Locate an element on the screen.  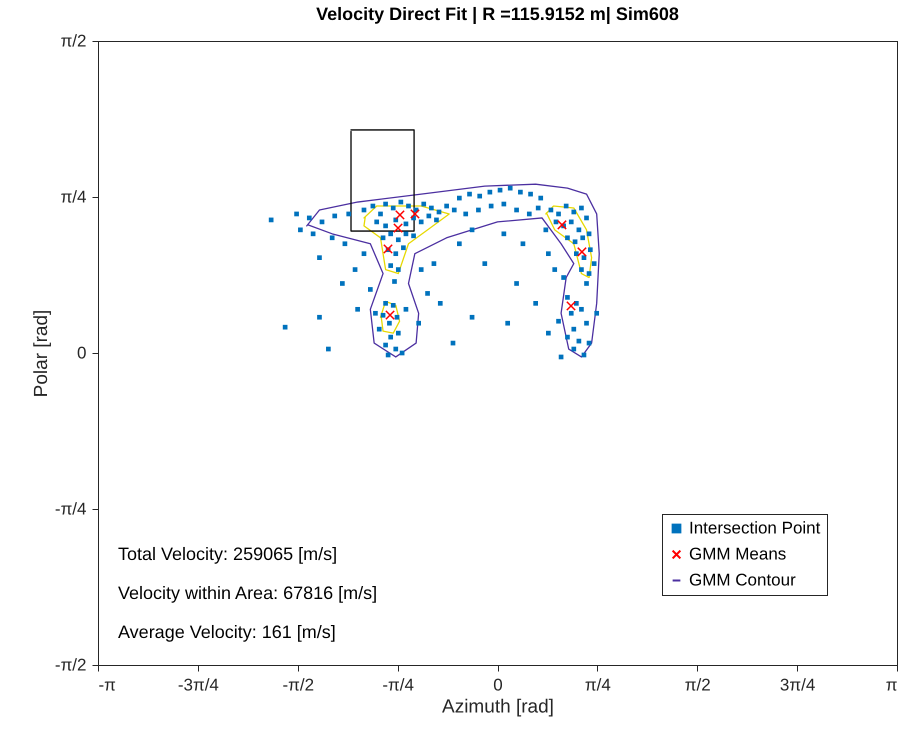
y-tick-label: 0 is located at coordinates (81, 353).